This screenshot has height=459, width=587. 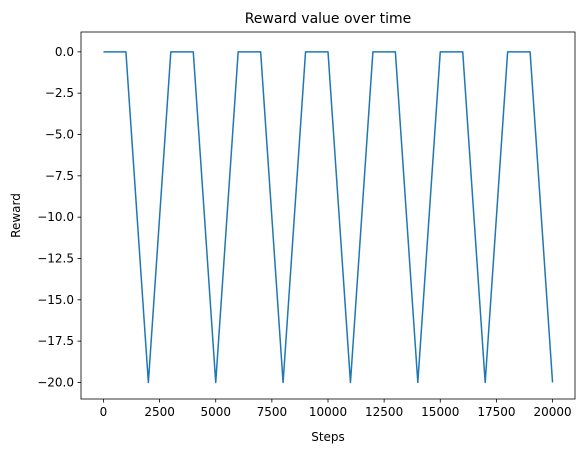 I want to click on y-tick-label: −10.0, so click(x=55, y=217).